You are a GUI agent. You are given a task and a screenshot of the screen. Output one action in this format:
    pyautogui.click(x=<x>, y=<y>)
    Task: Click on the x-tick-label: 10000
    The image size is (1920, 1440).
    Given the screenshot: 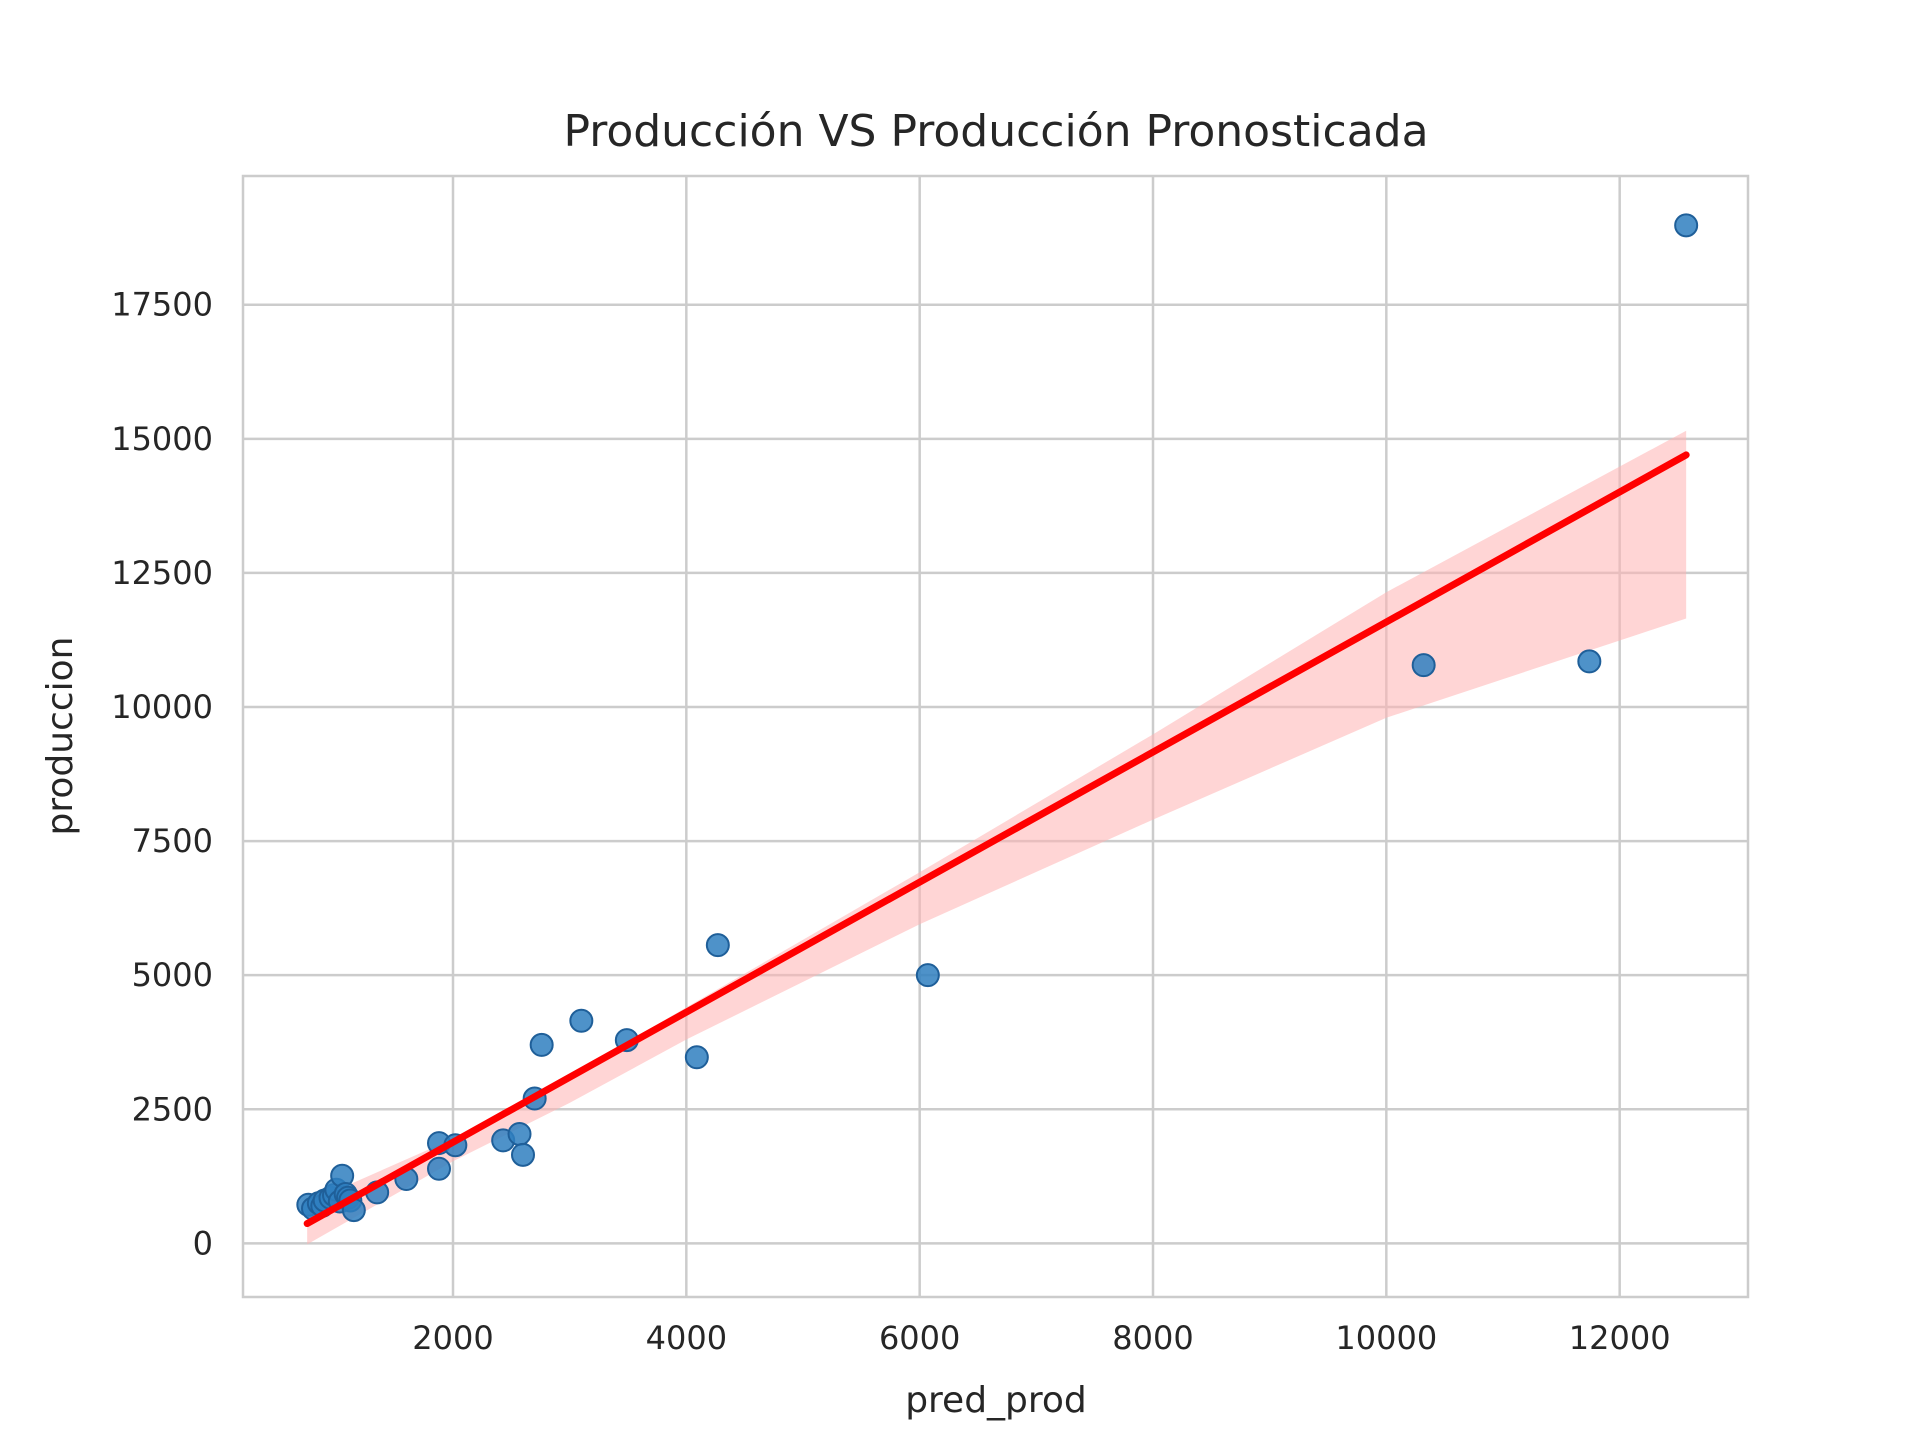 What is the action you would take?
    pyautogui.click(x=1386, y=1338)
    